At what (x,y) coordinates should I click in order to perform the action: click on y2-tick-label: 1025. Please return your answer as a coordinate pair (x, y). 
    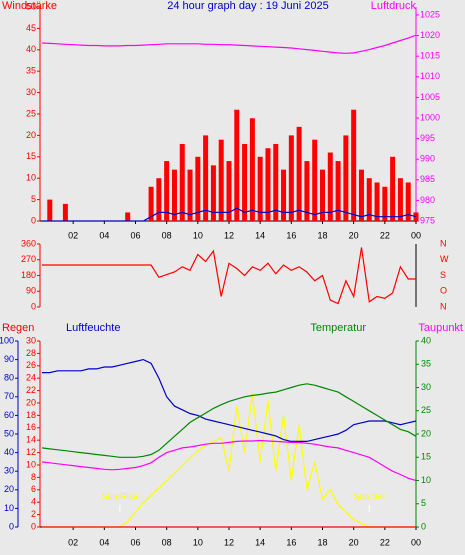
    Looking at the image, I should click on (430, 14).